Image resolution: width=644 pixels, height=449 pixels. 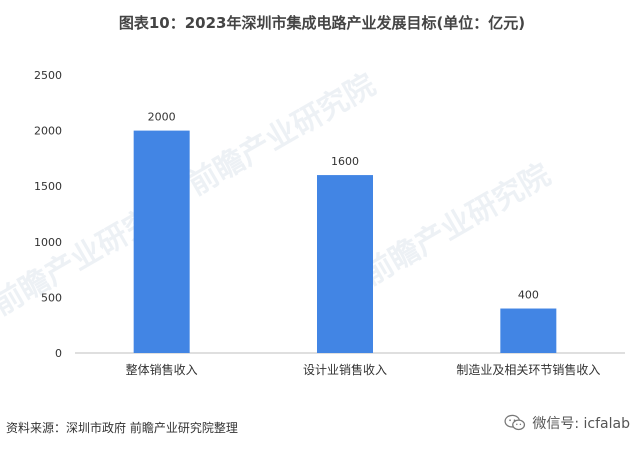 What do you see at coordinates (48, 131) in the screenshot?
I see `y-tick-label: 2000` at bounding box center [48, 131].